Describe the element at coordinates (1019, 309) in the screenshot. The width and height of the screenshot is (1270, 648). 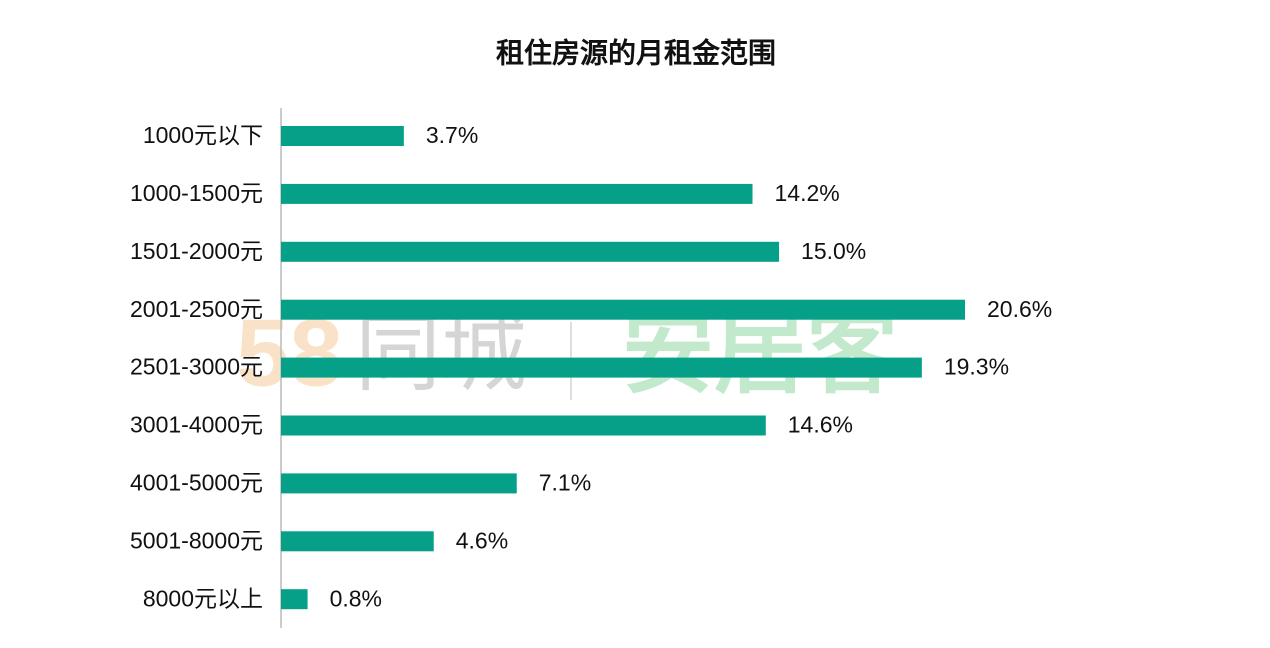
I see `value-label: 20.6%` at that location.